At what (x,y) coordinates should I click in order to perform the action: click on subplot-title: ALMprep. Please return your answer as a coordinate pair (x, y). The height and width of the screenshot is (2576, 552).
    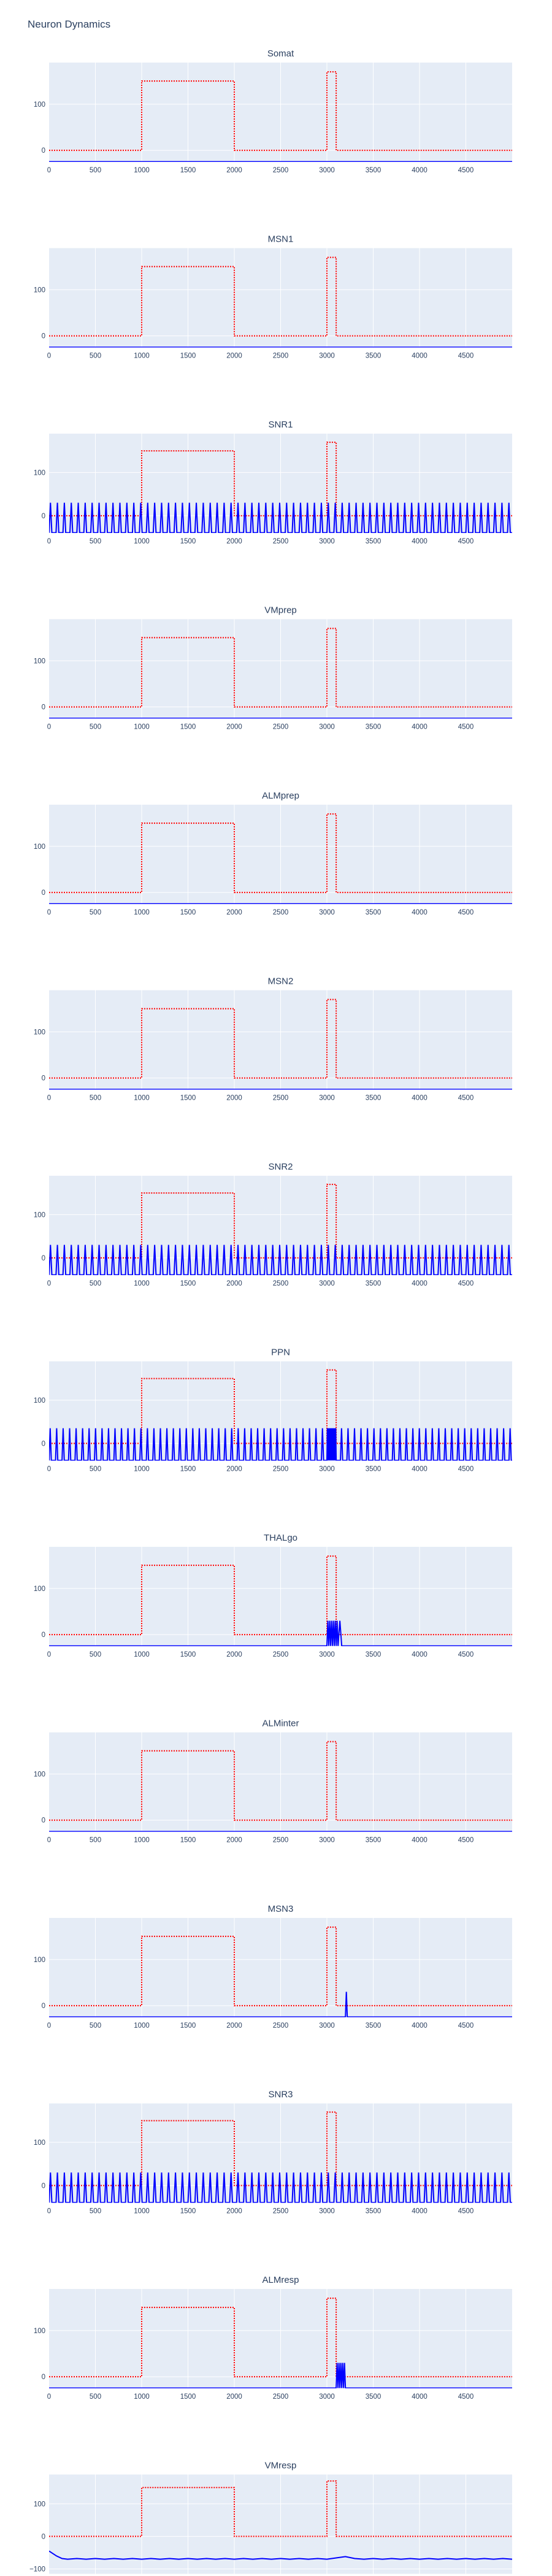
    Looking at the image, I should click on (280, 796).